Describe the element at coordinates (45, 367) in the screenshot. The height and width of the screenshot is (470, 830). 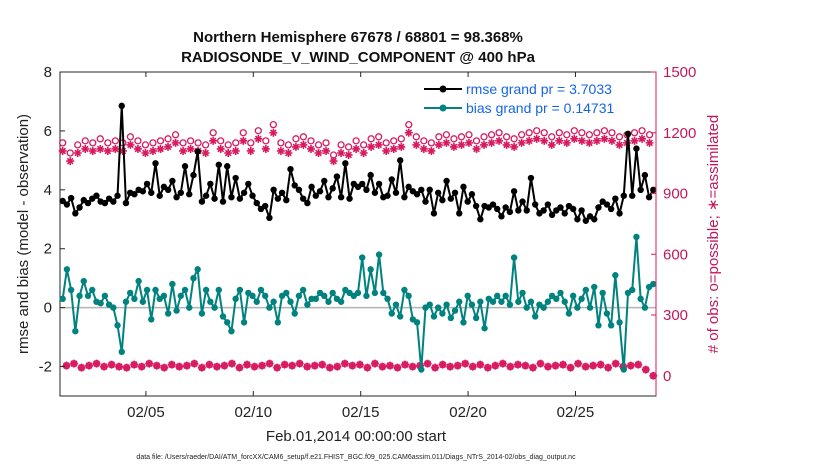
I see `y-tick-label: -2` at that location.